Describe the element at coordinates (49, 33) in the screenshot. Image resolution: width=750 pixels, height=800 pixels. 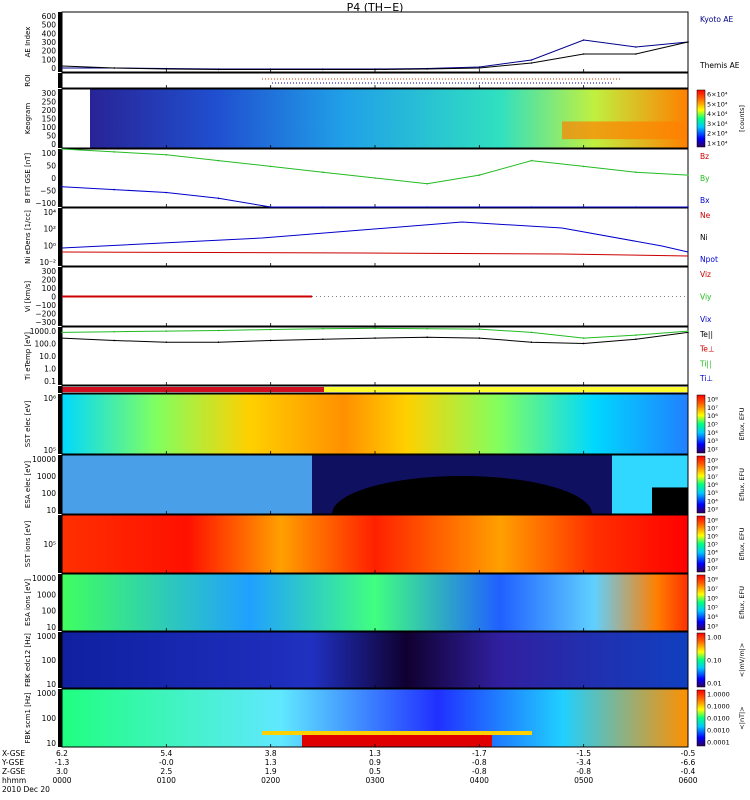
I see `ytick-ae-2: 400` at that location.